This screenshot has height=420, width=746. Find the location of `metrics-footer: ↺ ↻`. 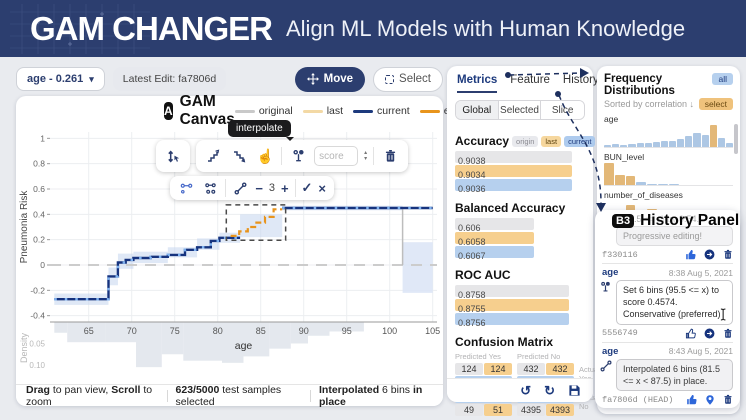

metrics-footer: ↺ ↻ is located at coordinates (520, 390).